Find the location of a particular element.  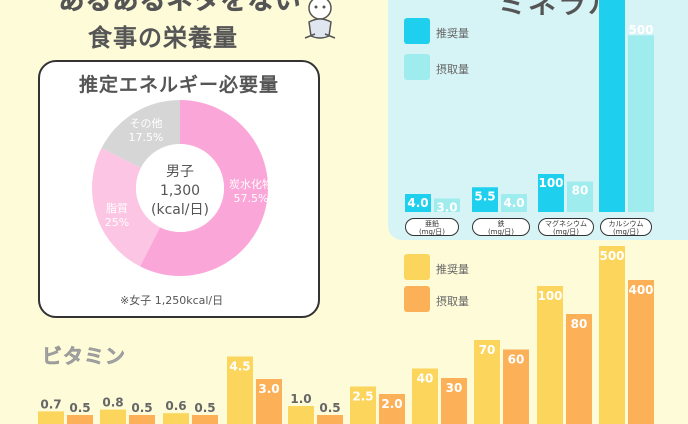

vitamin-bar-label-1-4: 0.5 is located at coordinates (329, 408).